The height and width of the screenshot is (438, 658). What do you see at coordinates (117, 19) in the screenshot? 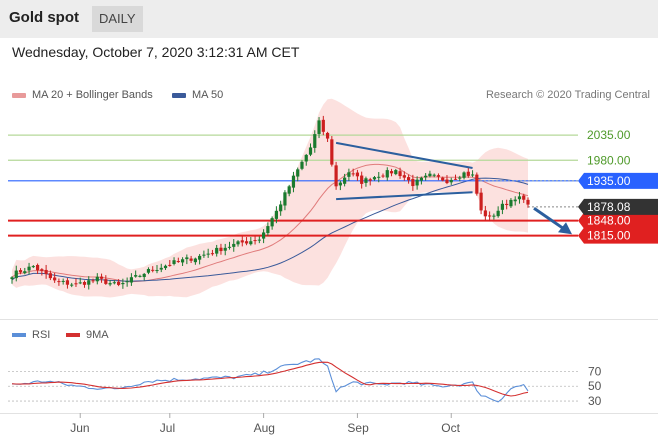
I see `period-badge: DAILY` at bounding box center [117, 19].